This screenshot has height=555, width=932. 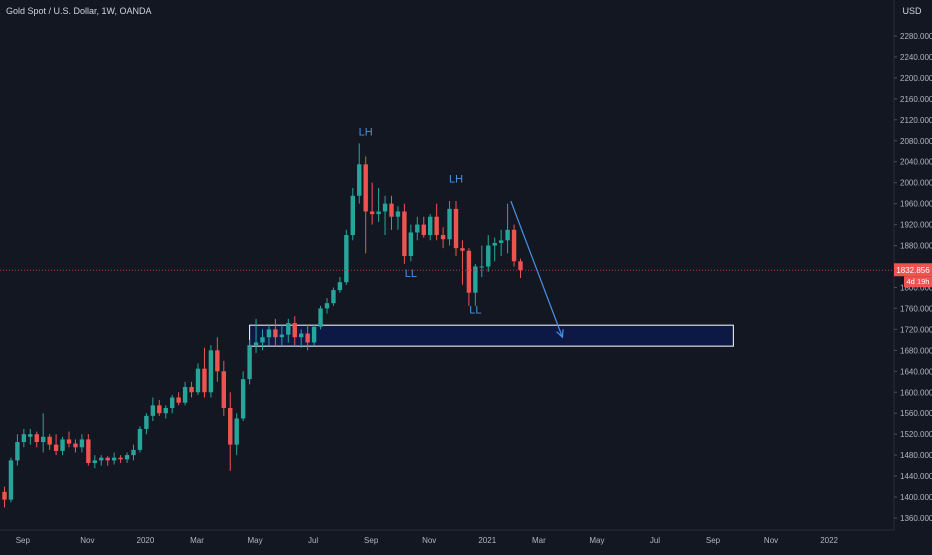 I want to click on price-tick-label: 1560.000, so click(x=916, y=413).